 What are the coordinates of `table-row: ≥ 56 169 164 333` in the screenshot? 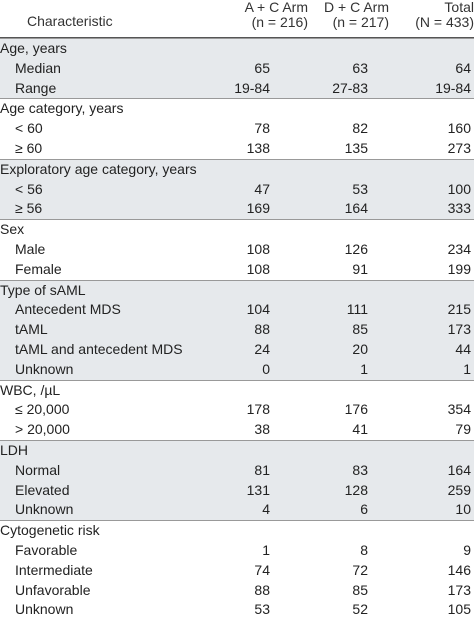 It's located at (237, 209).